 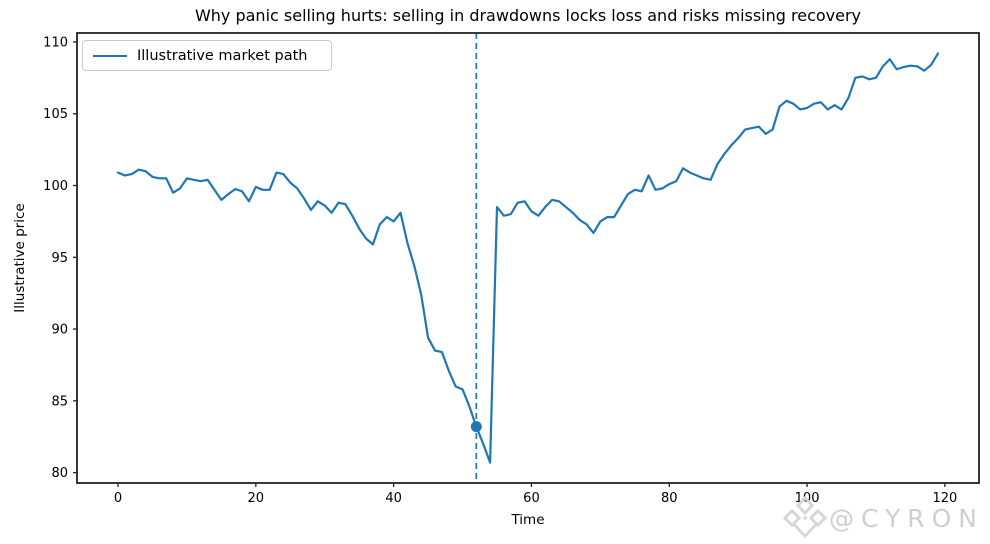 I want to click on y-tick-label: 105, so click(x=55, y=114).